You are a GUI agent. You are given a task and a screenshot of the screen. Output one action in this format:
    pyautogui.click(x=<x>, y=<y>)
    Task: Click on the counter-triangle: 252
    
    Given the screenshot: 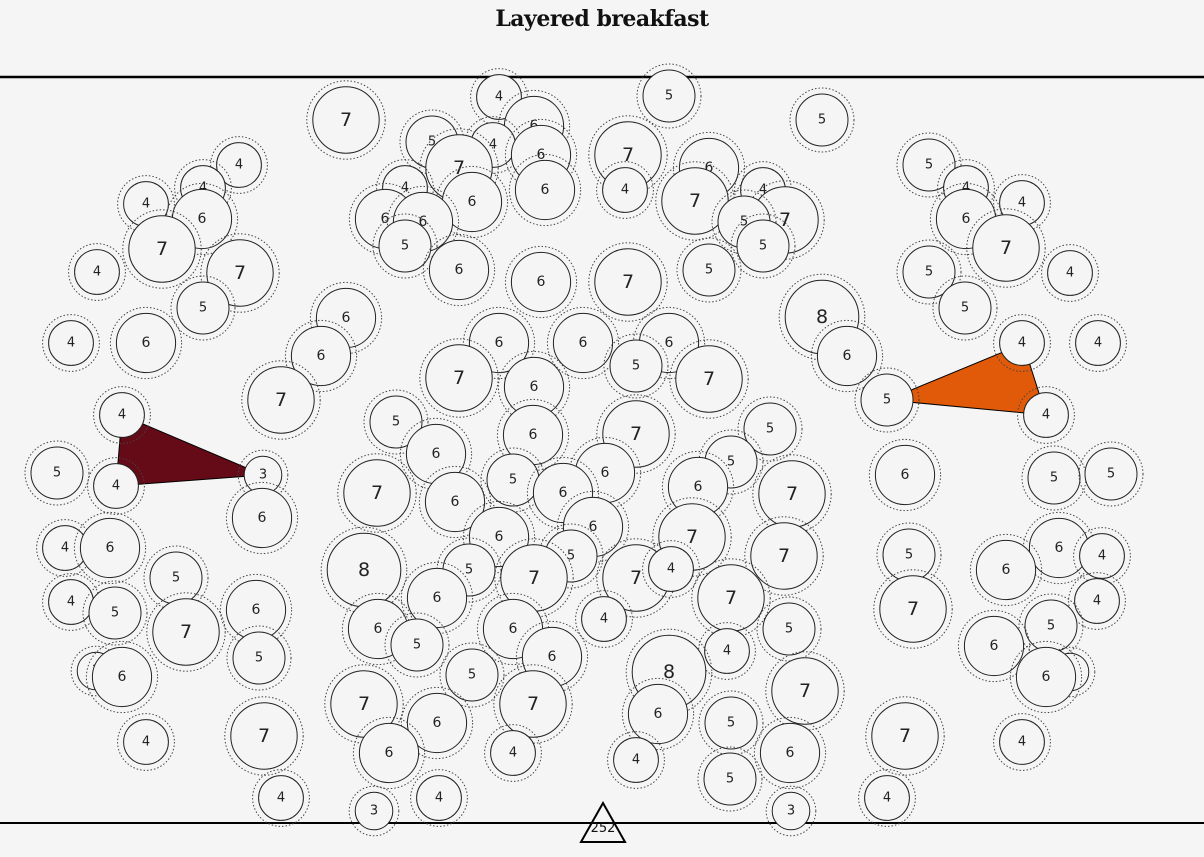 What is the action you would take?
    pyautogui.click(x=603, y=821)
    